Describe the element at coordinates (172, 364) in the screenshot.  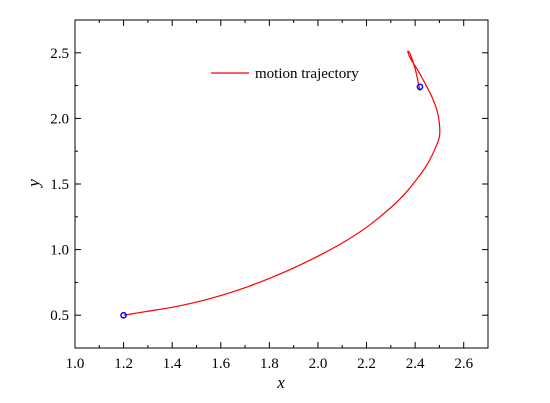
I see `x-tick-label: 1.4` at that location.